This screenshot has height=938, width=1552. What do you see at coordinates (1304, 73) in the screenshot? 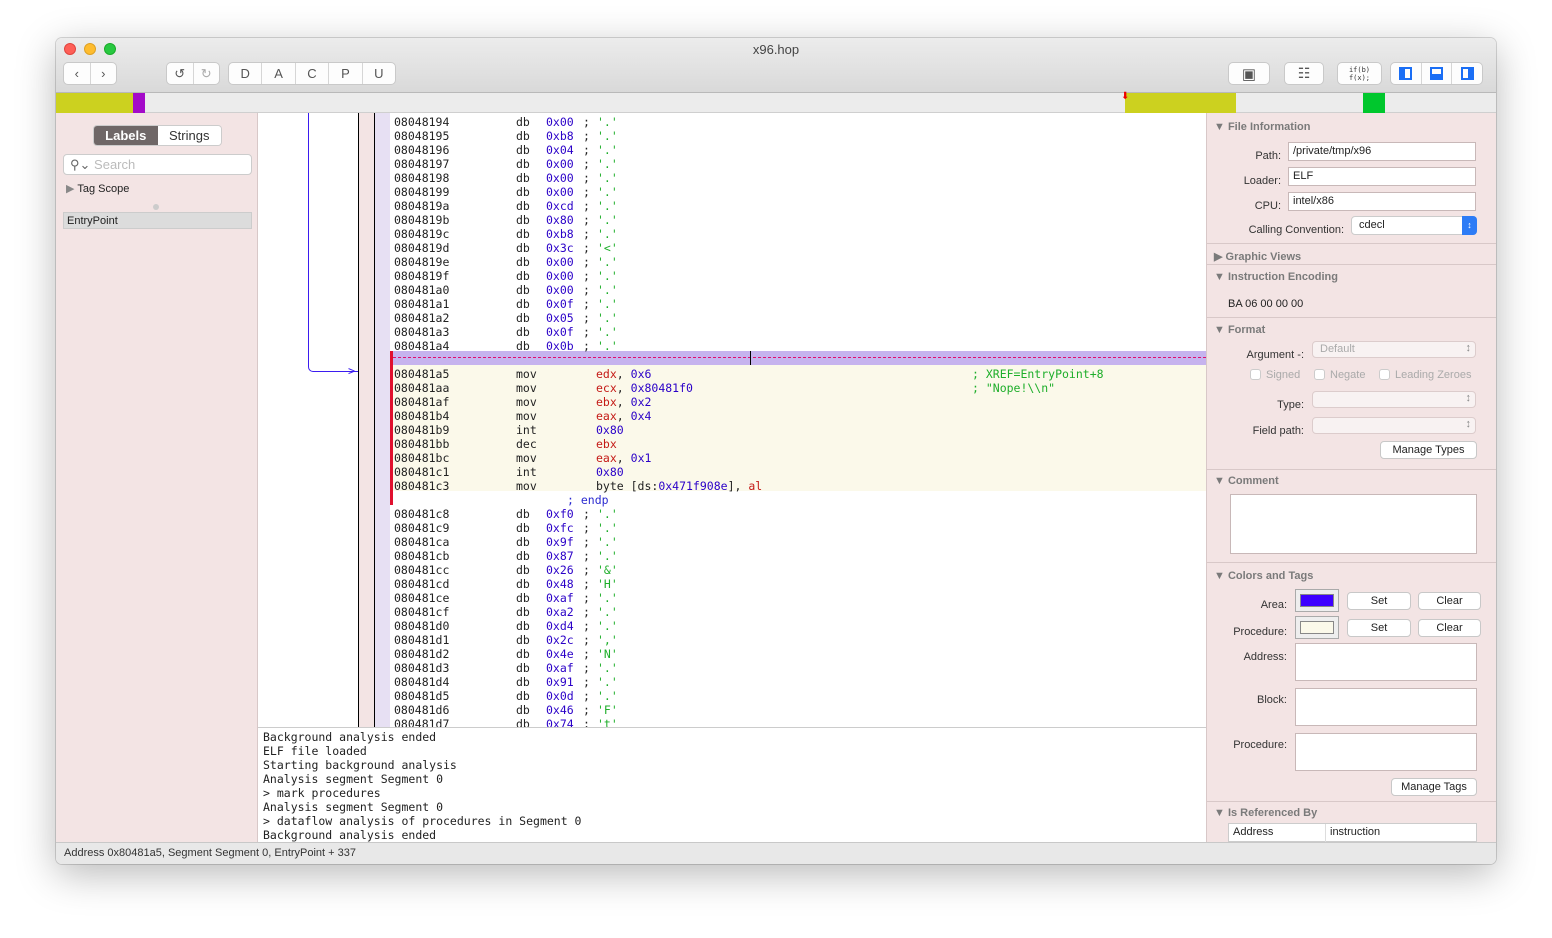
I see `graph-view-icon: ☷` at bounding box center [1304, 73].